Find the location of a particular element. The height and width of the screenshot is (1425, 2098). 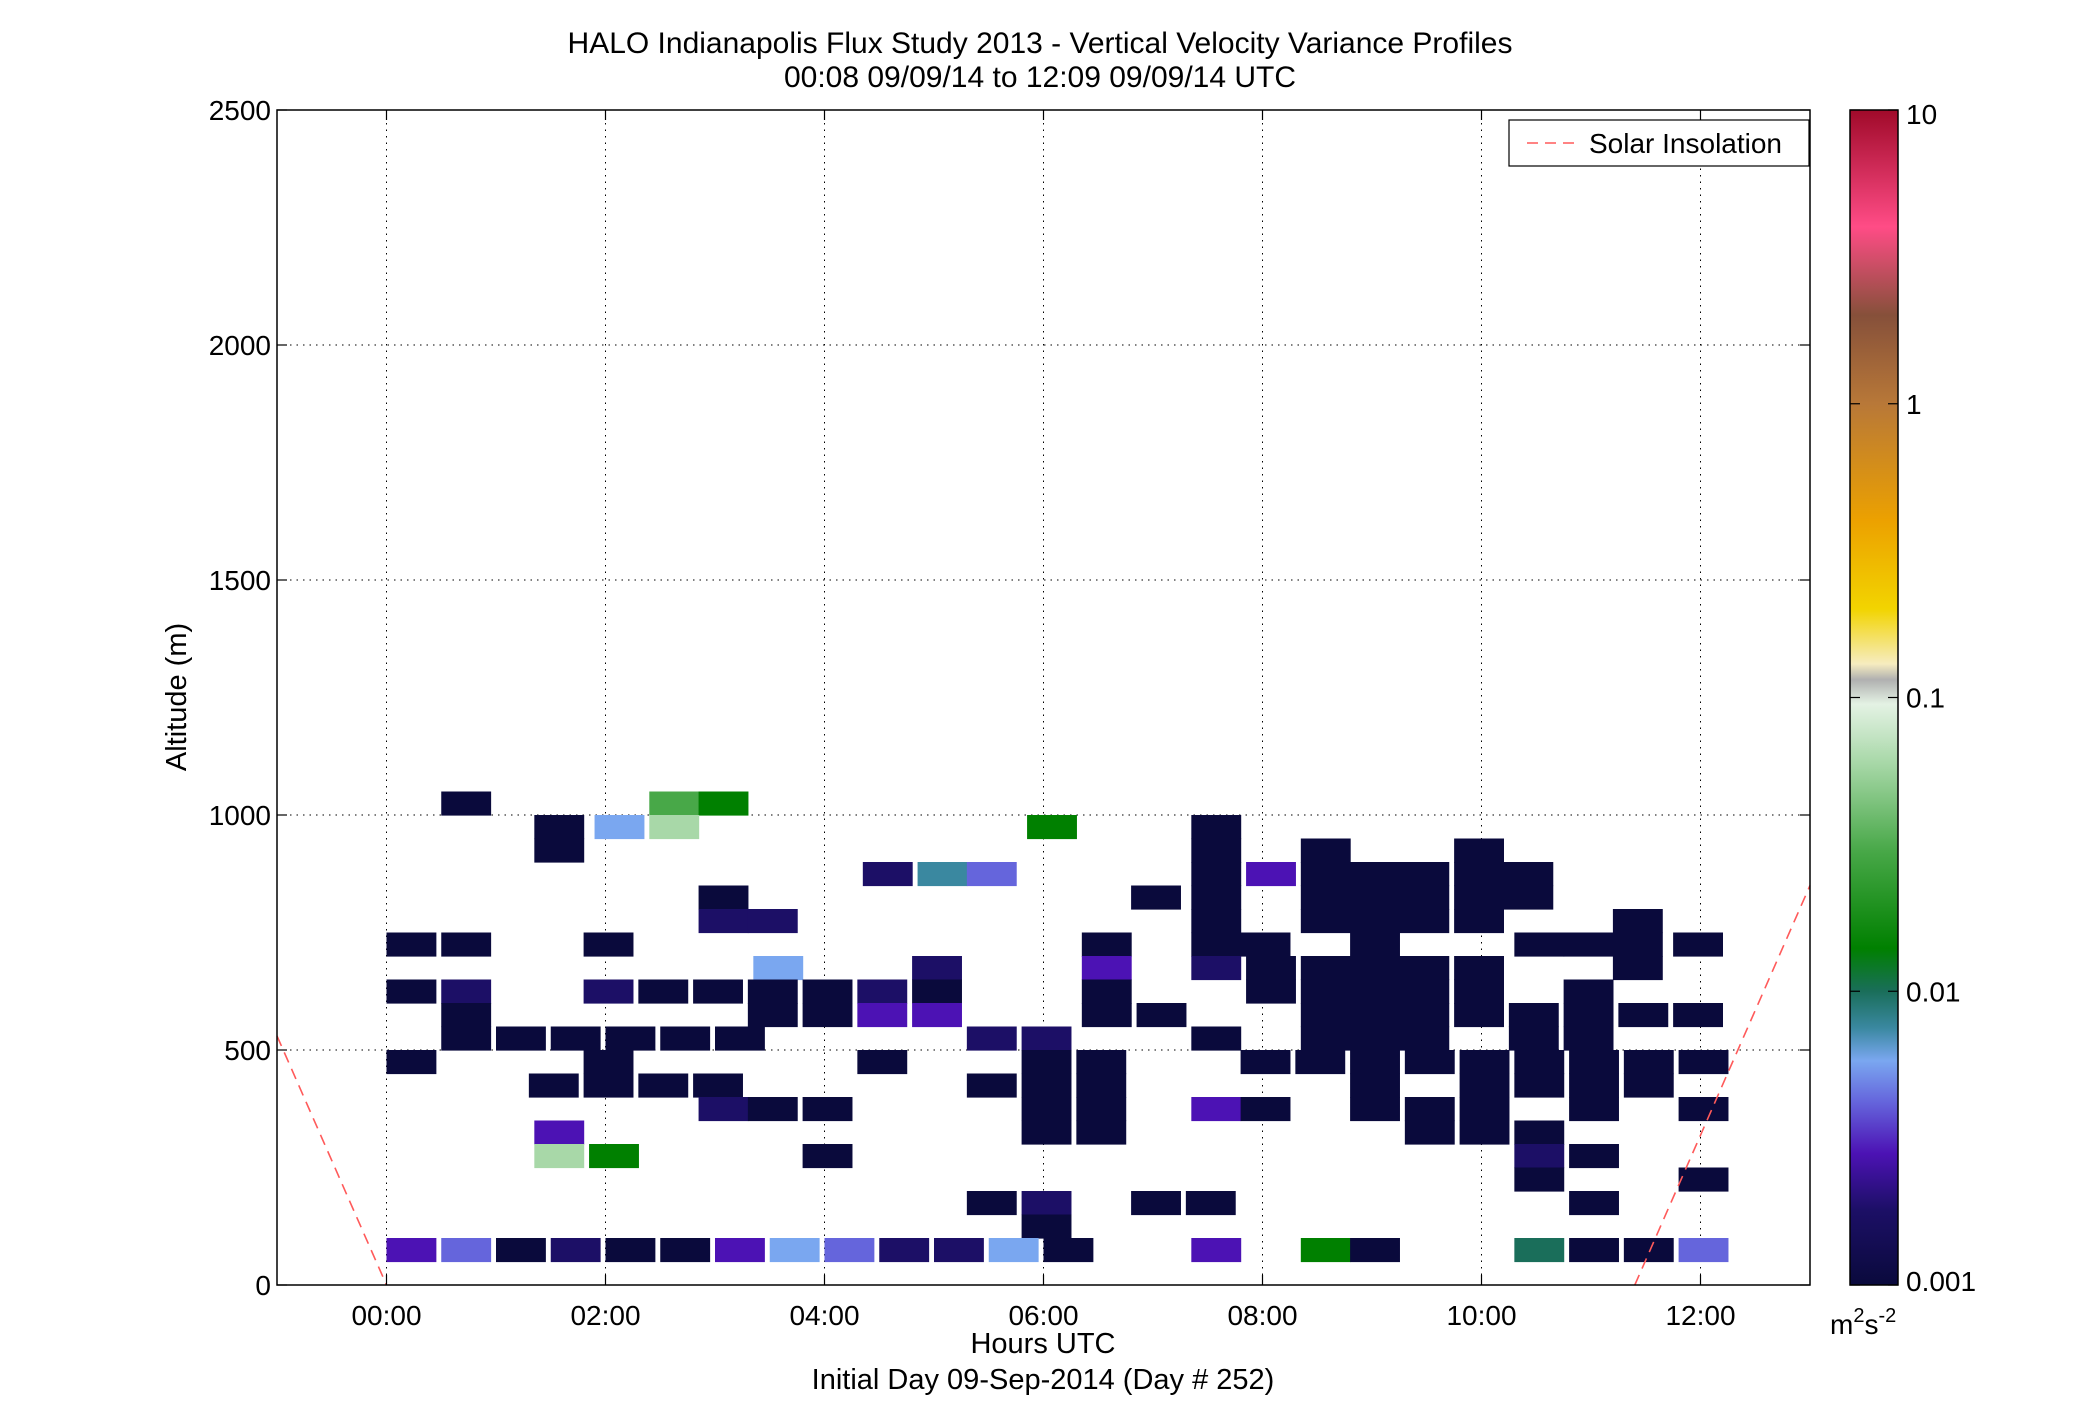

unit-exponent-2: -2 is located at coordinates (1887, 1316).